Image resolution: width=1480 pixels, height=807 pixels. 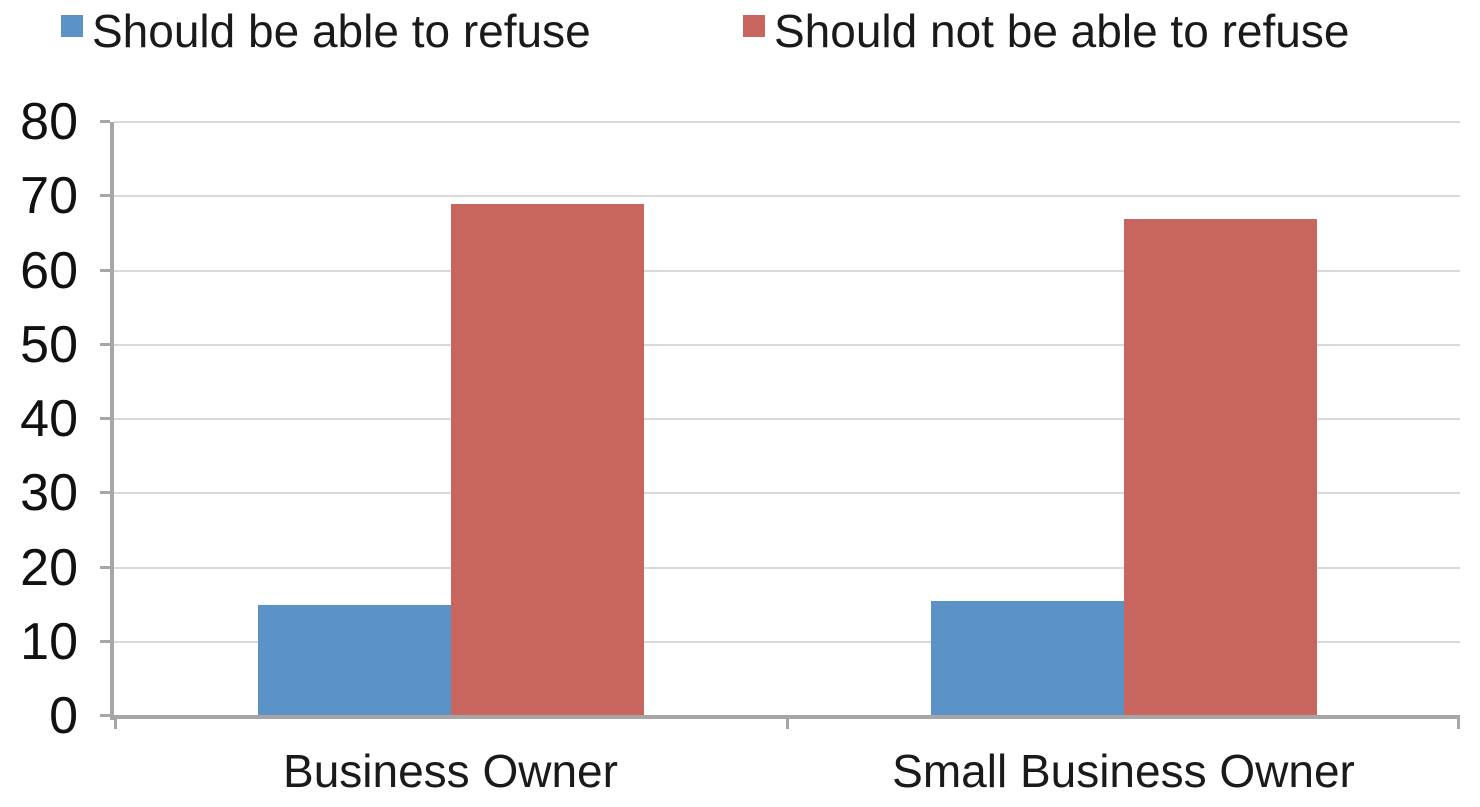 What do you see at coordinates (547, 460) in the screenshot?
I see `bar-business-owner-should-not-be-able-to-refuse` at bounding box center [547, 460].